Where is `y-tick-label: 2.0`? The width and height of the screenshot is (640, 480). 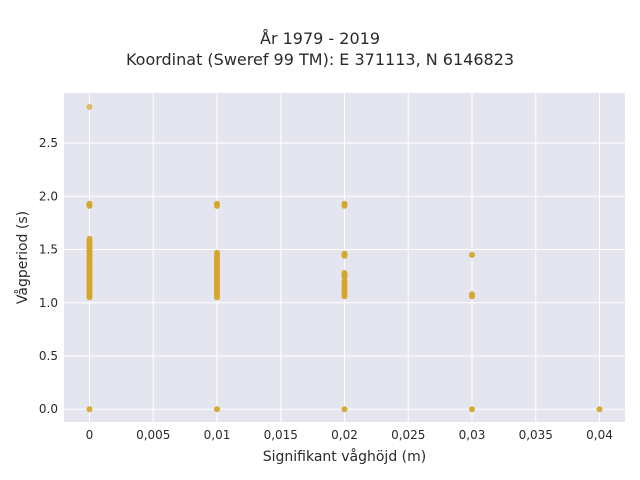
y-tick-label: 2.0 is located at coordinates (48, 196).